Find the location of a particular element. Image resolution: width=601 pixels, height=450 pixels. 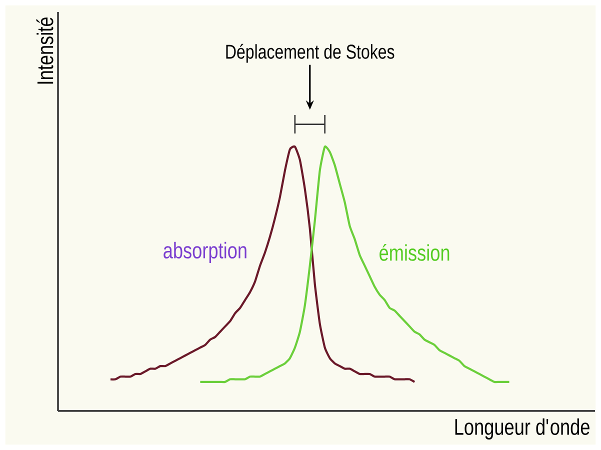

y-axis-title: Intensité is located at coordinates (45, 51).